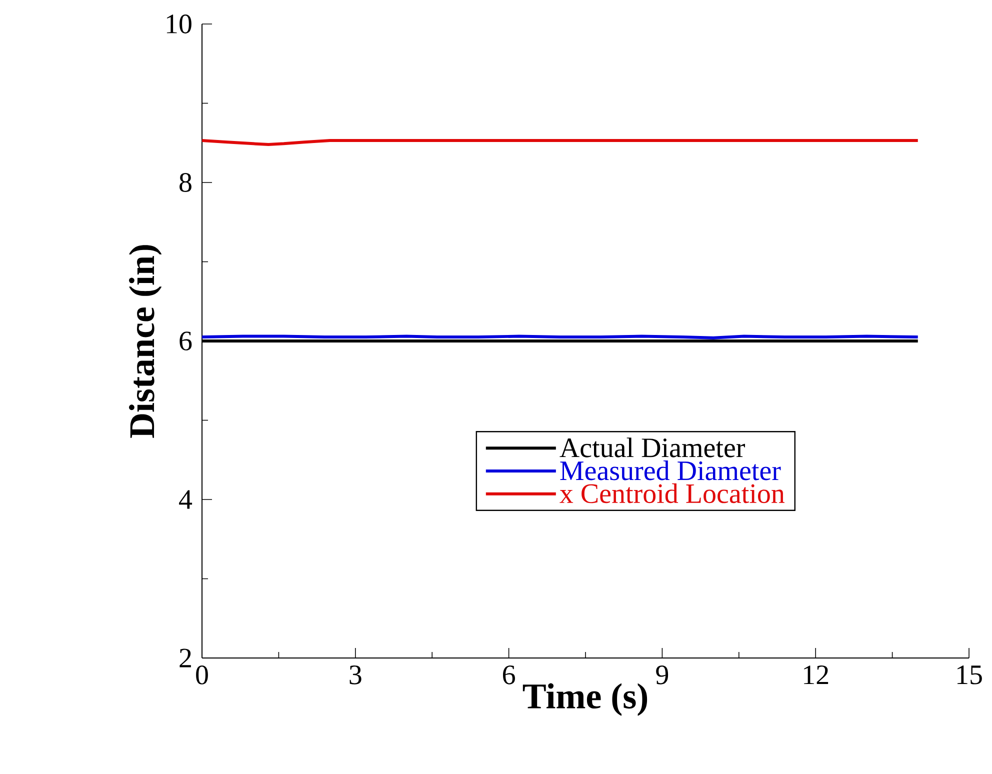 The image size is (992, 774). What do you see at coordinates (670, 470) in the screenshot?
I see `legend-label: Measured Diameter` at bounding box center [670, 470].